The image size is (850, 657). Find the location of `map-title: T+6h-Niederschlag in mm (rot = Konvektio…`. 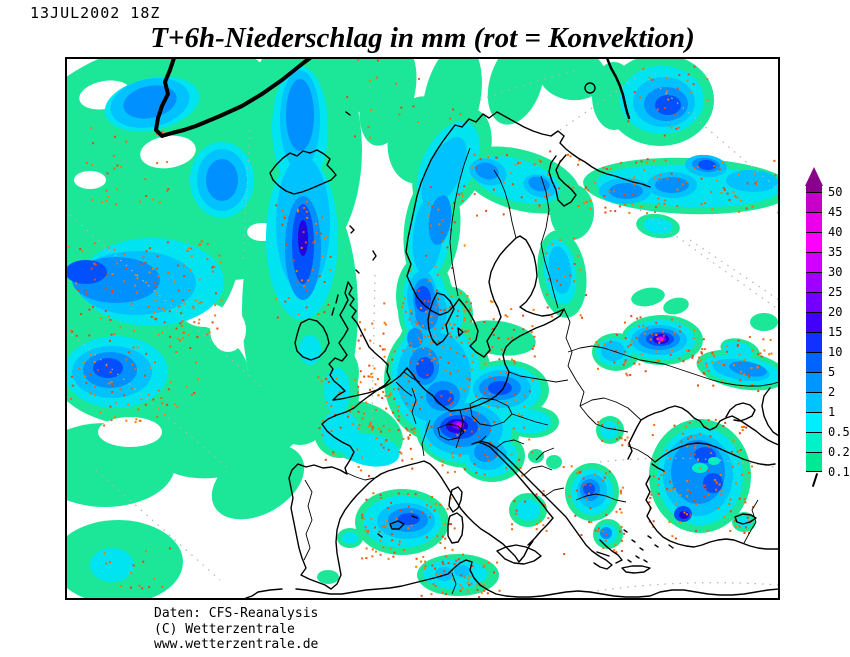

map-title: T+6h-Niederschlag in mm (rot = Konvektio… is located at coordinates (422, 38).